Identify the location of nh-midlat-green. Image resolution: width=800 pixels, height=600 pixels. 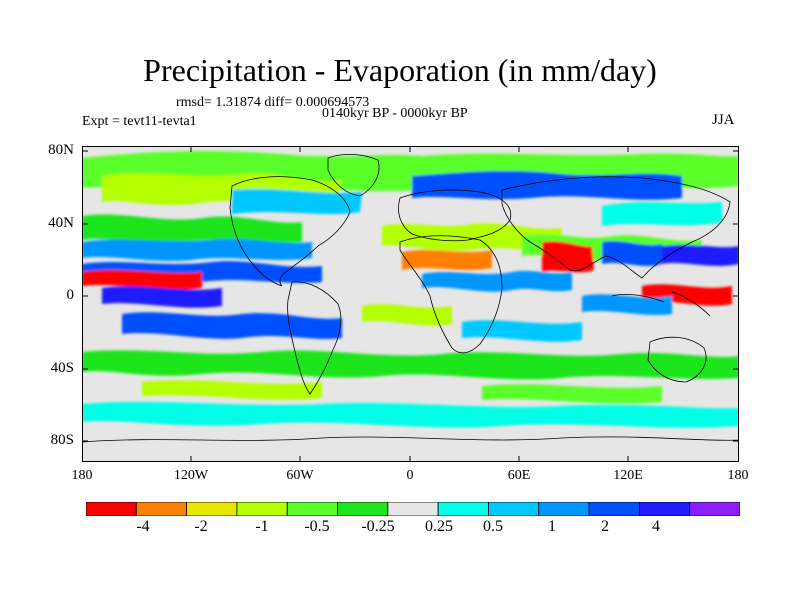
(192, 228).